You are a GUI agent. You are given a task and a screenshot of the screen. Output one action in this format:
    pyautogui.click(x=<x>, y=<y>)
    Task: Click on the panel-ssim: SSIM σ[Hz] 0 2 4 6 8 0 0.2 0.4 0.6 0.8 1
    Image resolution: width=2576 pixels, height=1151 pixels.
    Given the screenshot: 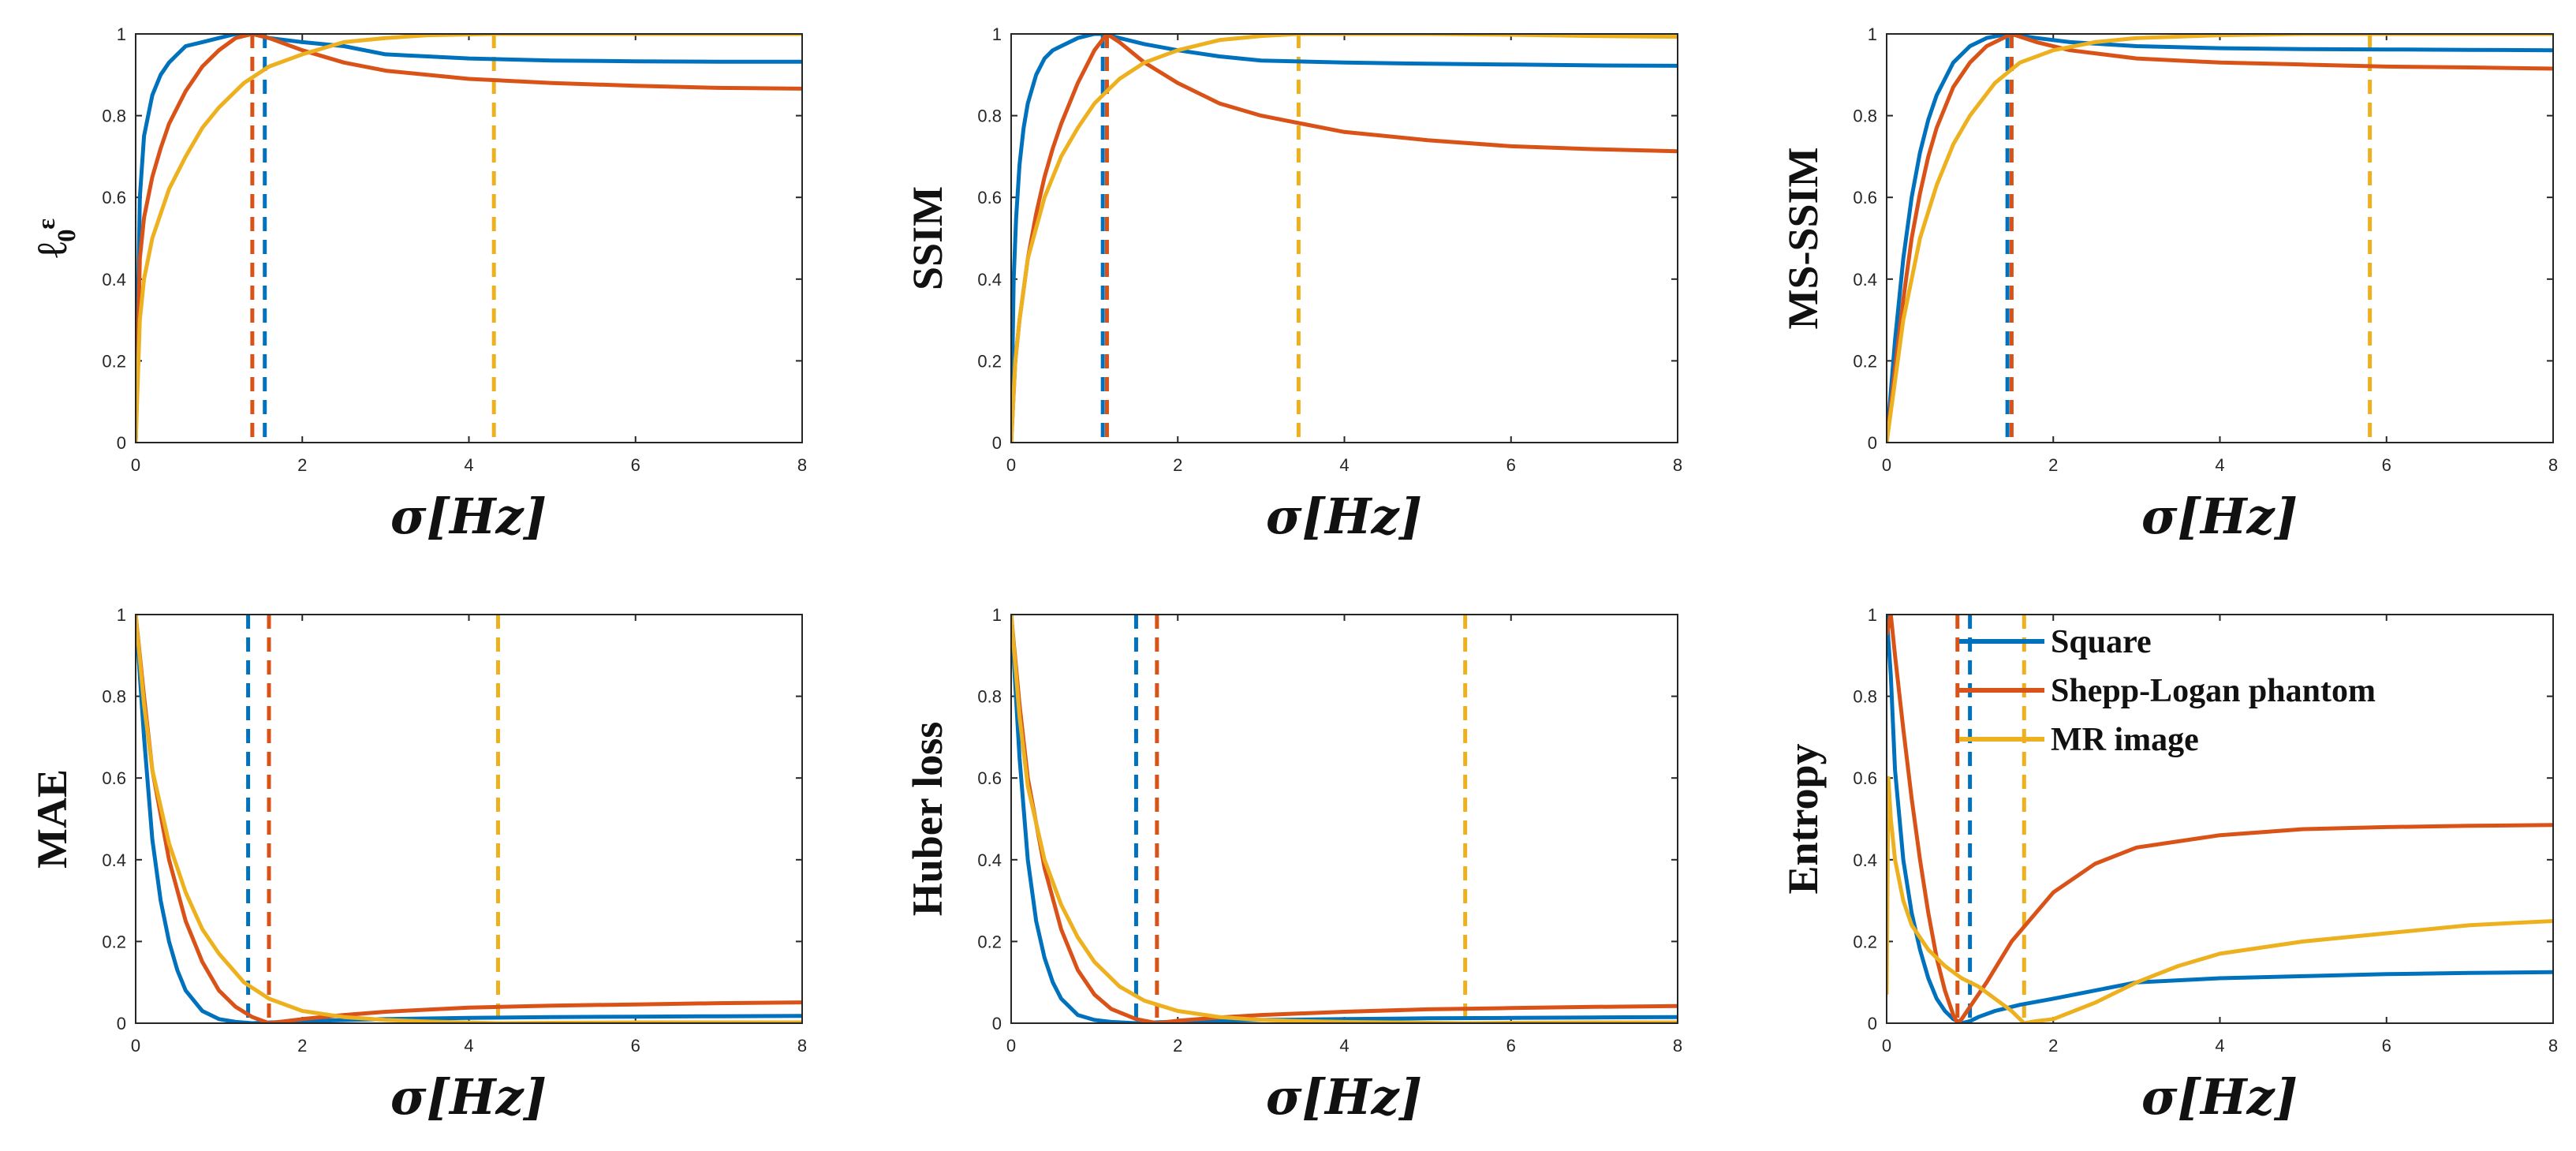 What is the action you would take?
    pyautogui.click(x=1293, y=284)
    